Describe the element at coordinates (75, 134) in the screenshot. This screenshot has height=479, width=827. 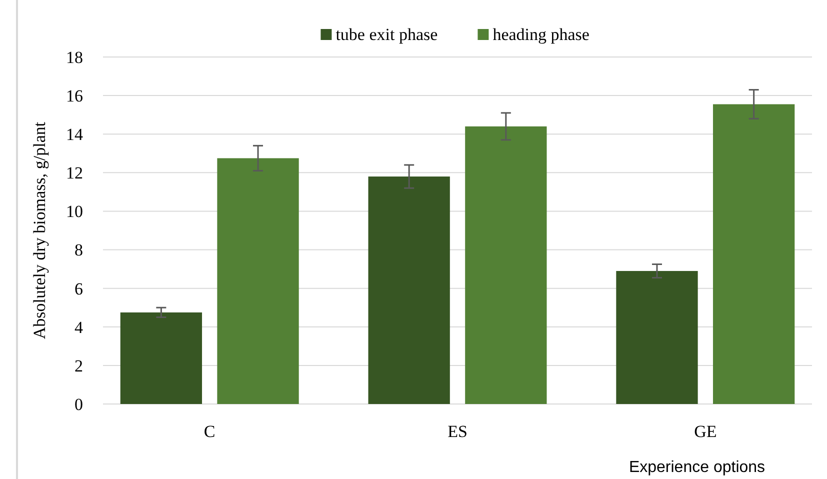
I see `y-tick-label: 14` at that location.